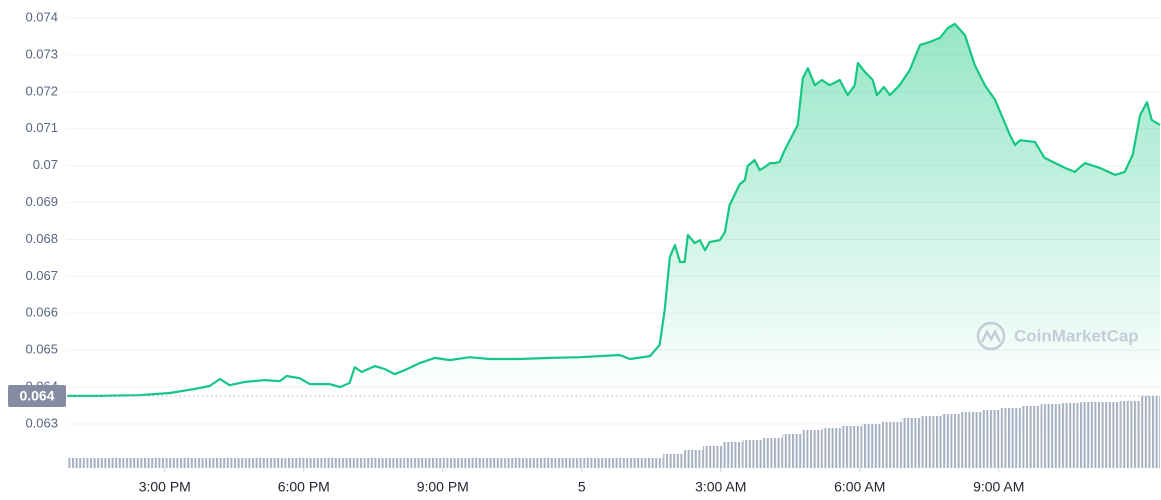  Describe the element at coordinates (720, 487) in the screenshot. I see `x-tick-label: 3:00 AM` at that location.